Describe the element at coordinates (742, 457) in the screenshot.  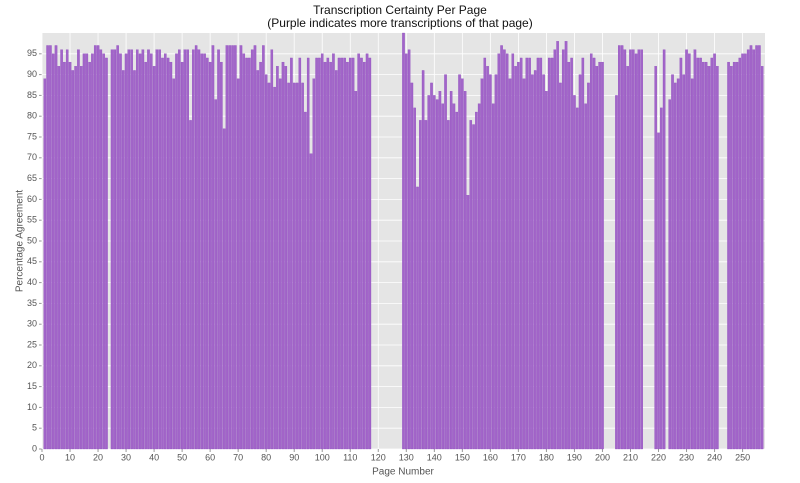
I see `x-tick-label: 250` at that location.